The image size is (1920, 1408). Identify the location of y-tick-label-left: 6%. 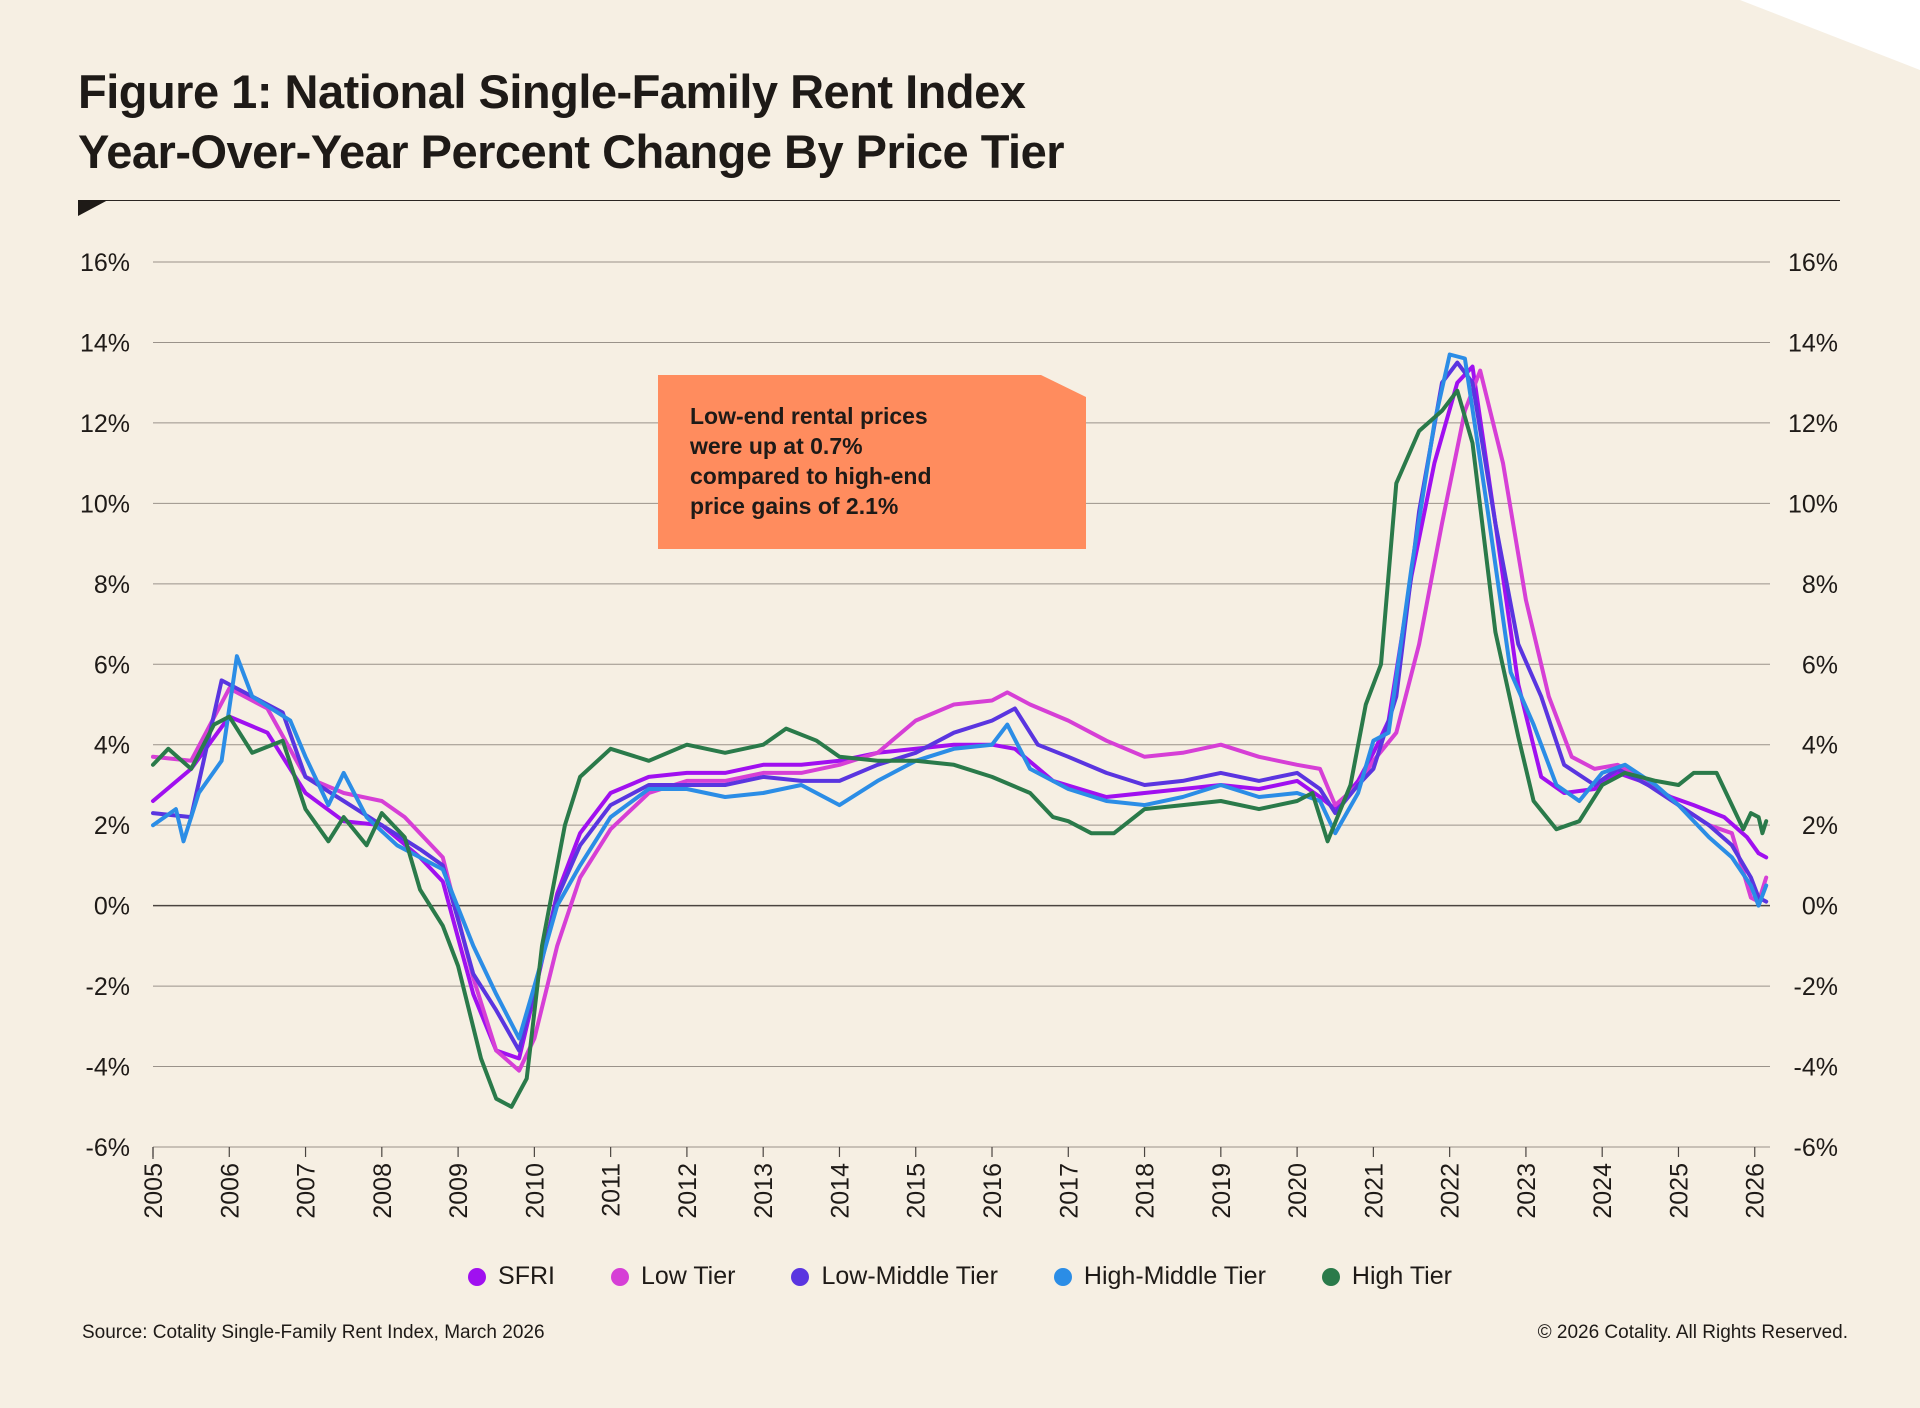
(112, 665).